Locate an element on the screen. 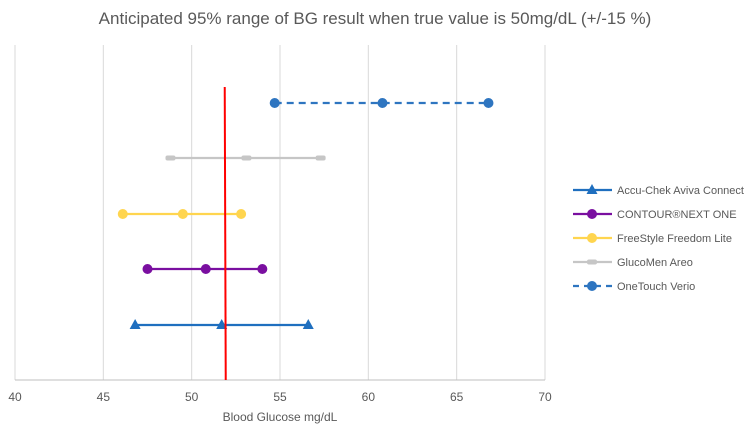  x-tick-label: 70 is located at coordinates (545, 397).